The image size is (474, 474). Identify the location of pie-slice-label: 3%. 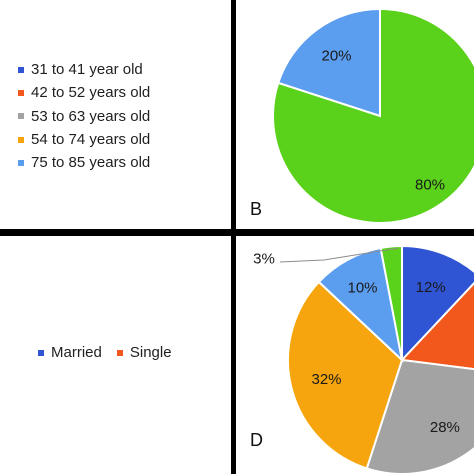
(264, 259).